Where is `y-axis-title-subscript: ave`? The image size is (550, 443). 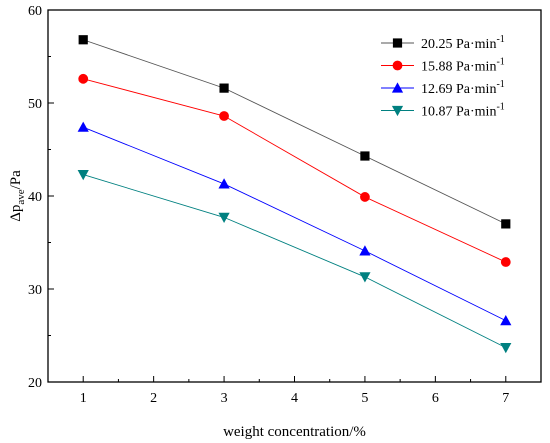
y-axis-title-subscript: ave is located at coordinates (21, 196).